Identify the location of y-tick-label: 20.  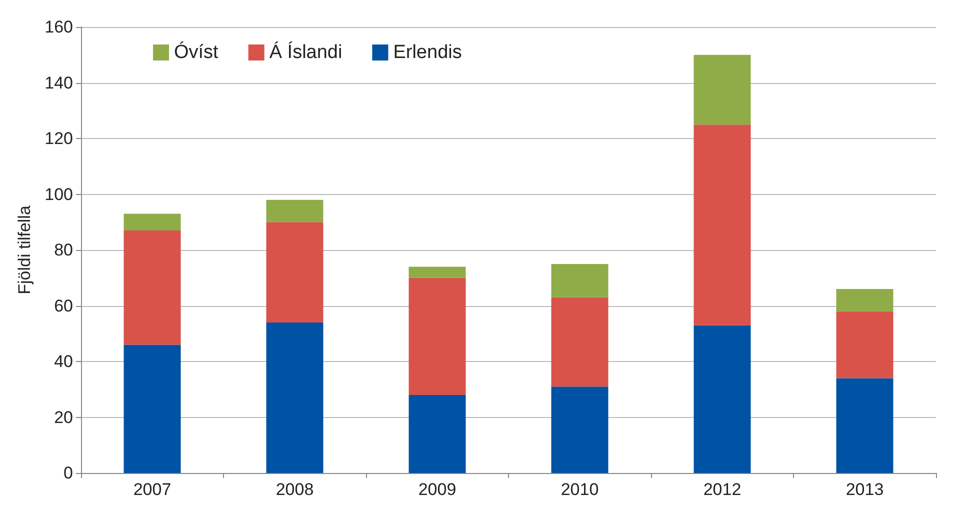
(63, 417).